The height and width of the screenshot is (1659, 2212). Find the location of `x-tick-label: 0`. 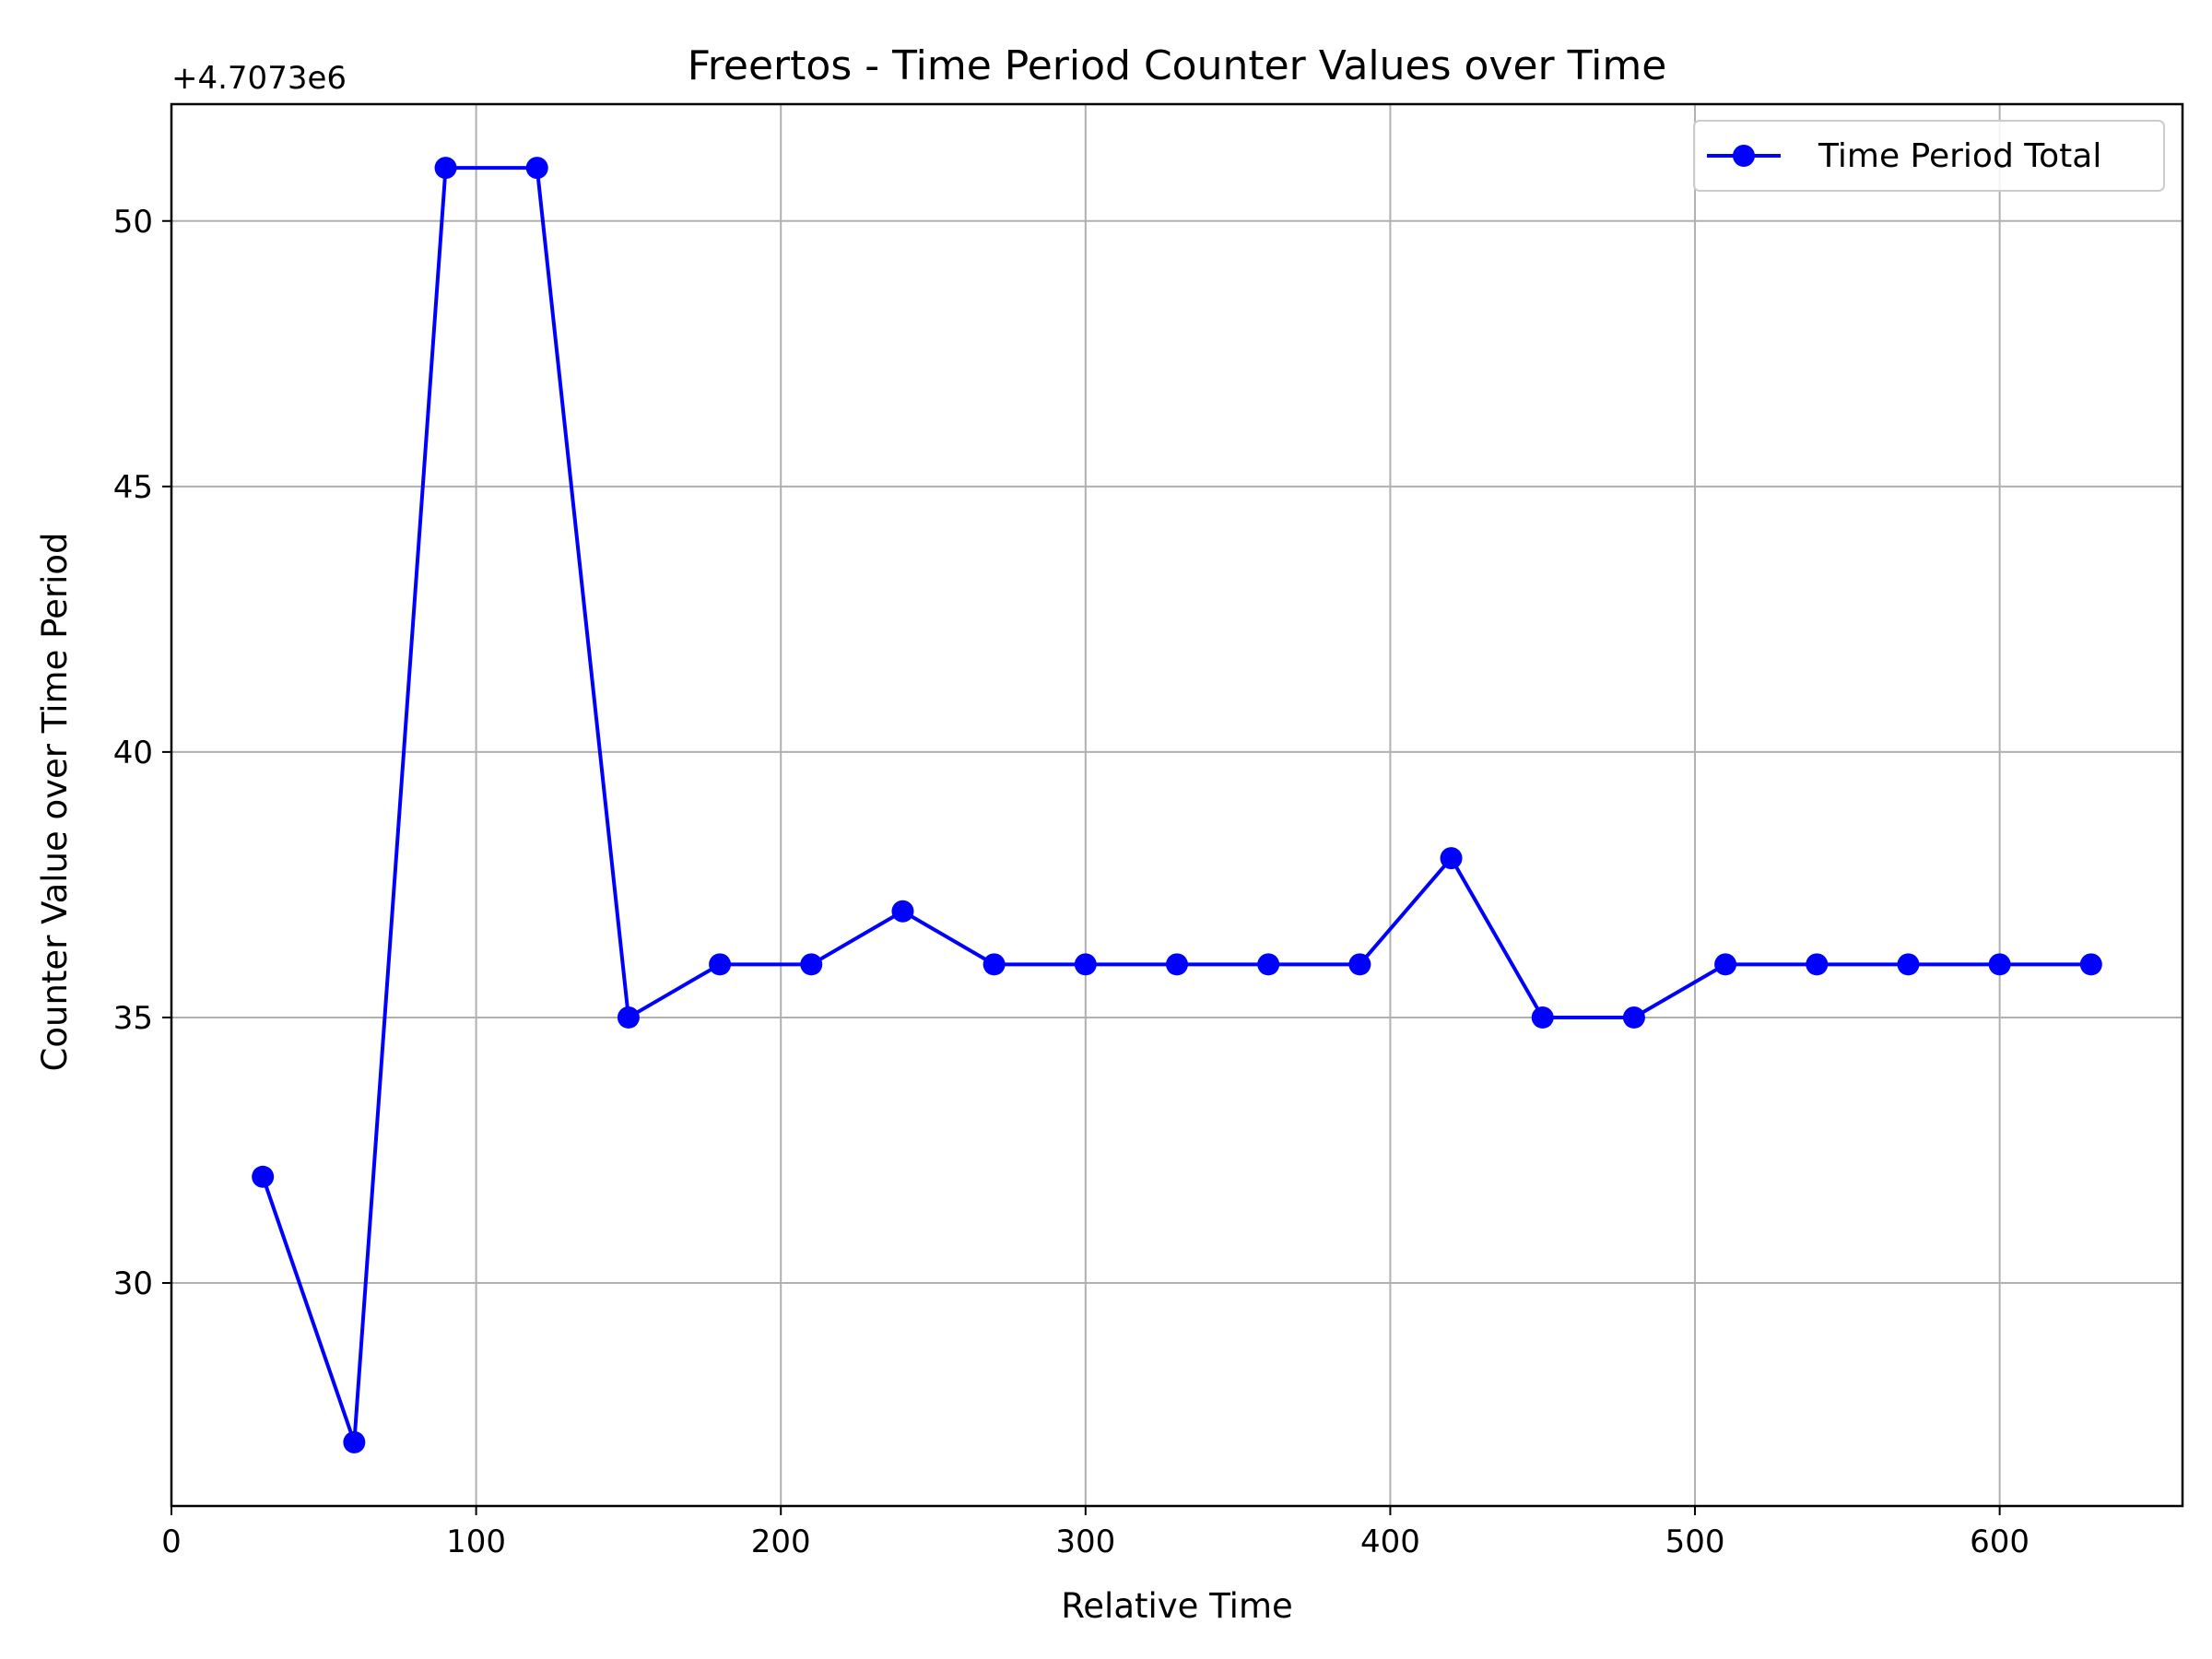

x-tick-label: 0 is located at coordinates (171, 1542).